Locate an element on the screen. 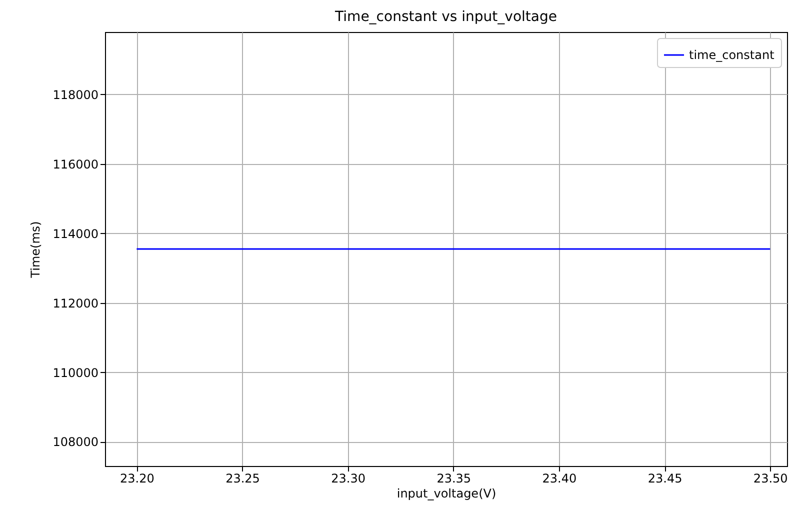 This screenshot has width=795, height=515. x-tick-label: 23.30 is located at coordinates (348, 479).